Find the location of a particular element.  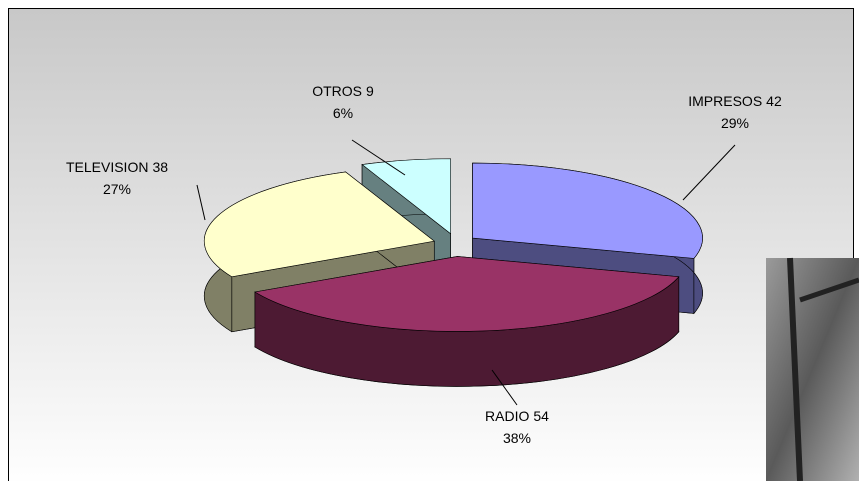

slice-label: RADIO 54 is located at coordinates (517, 416).